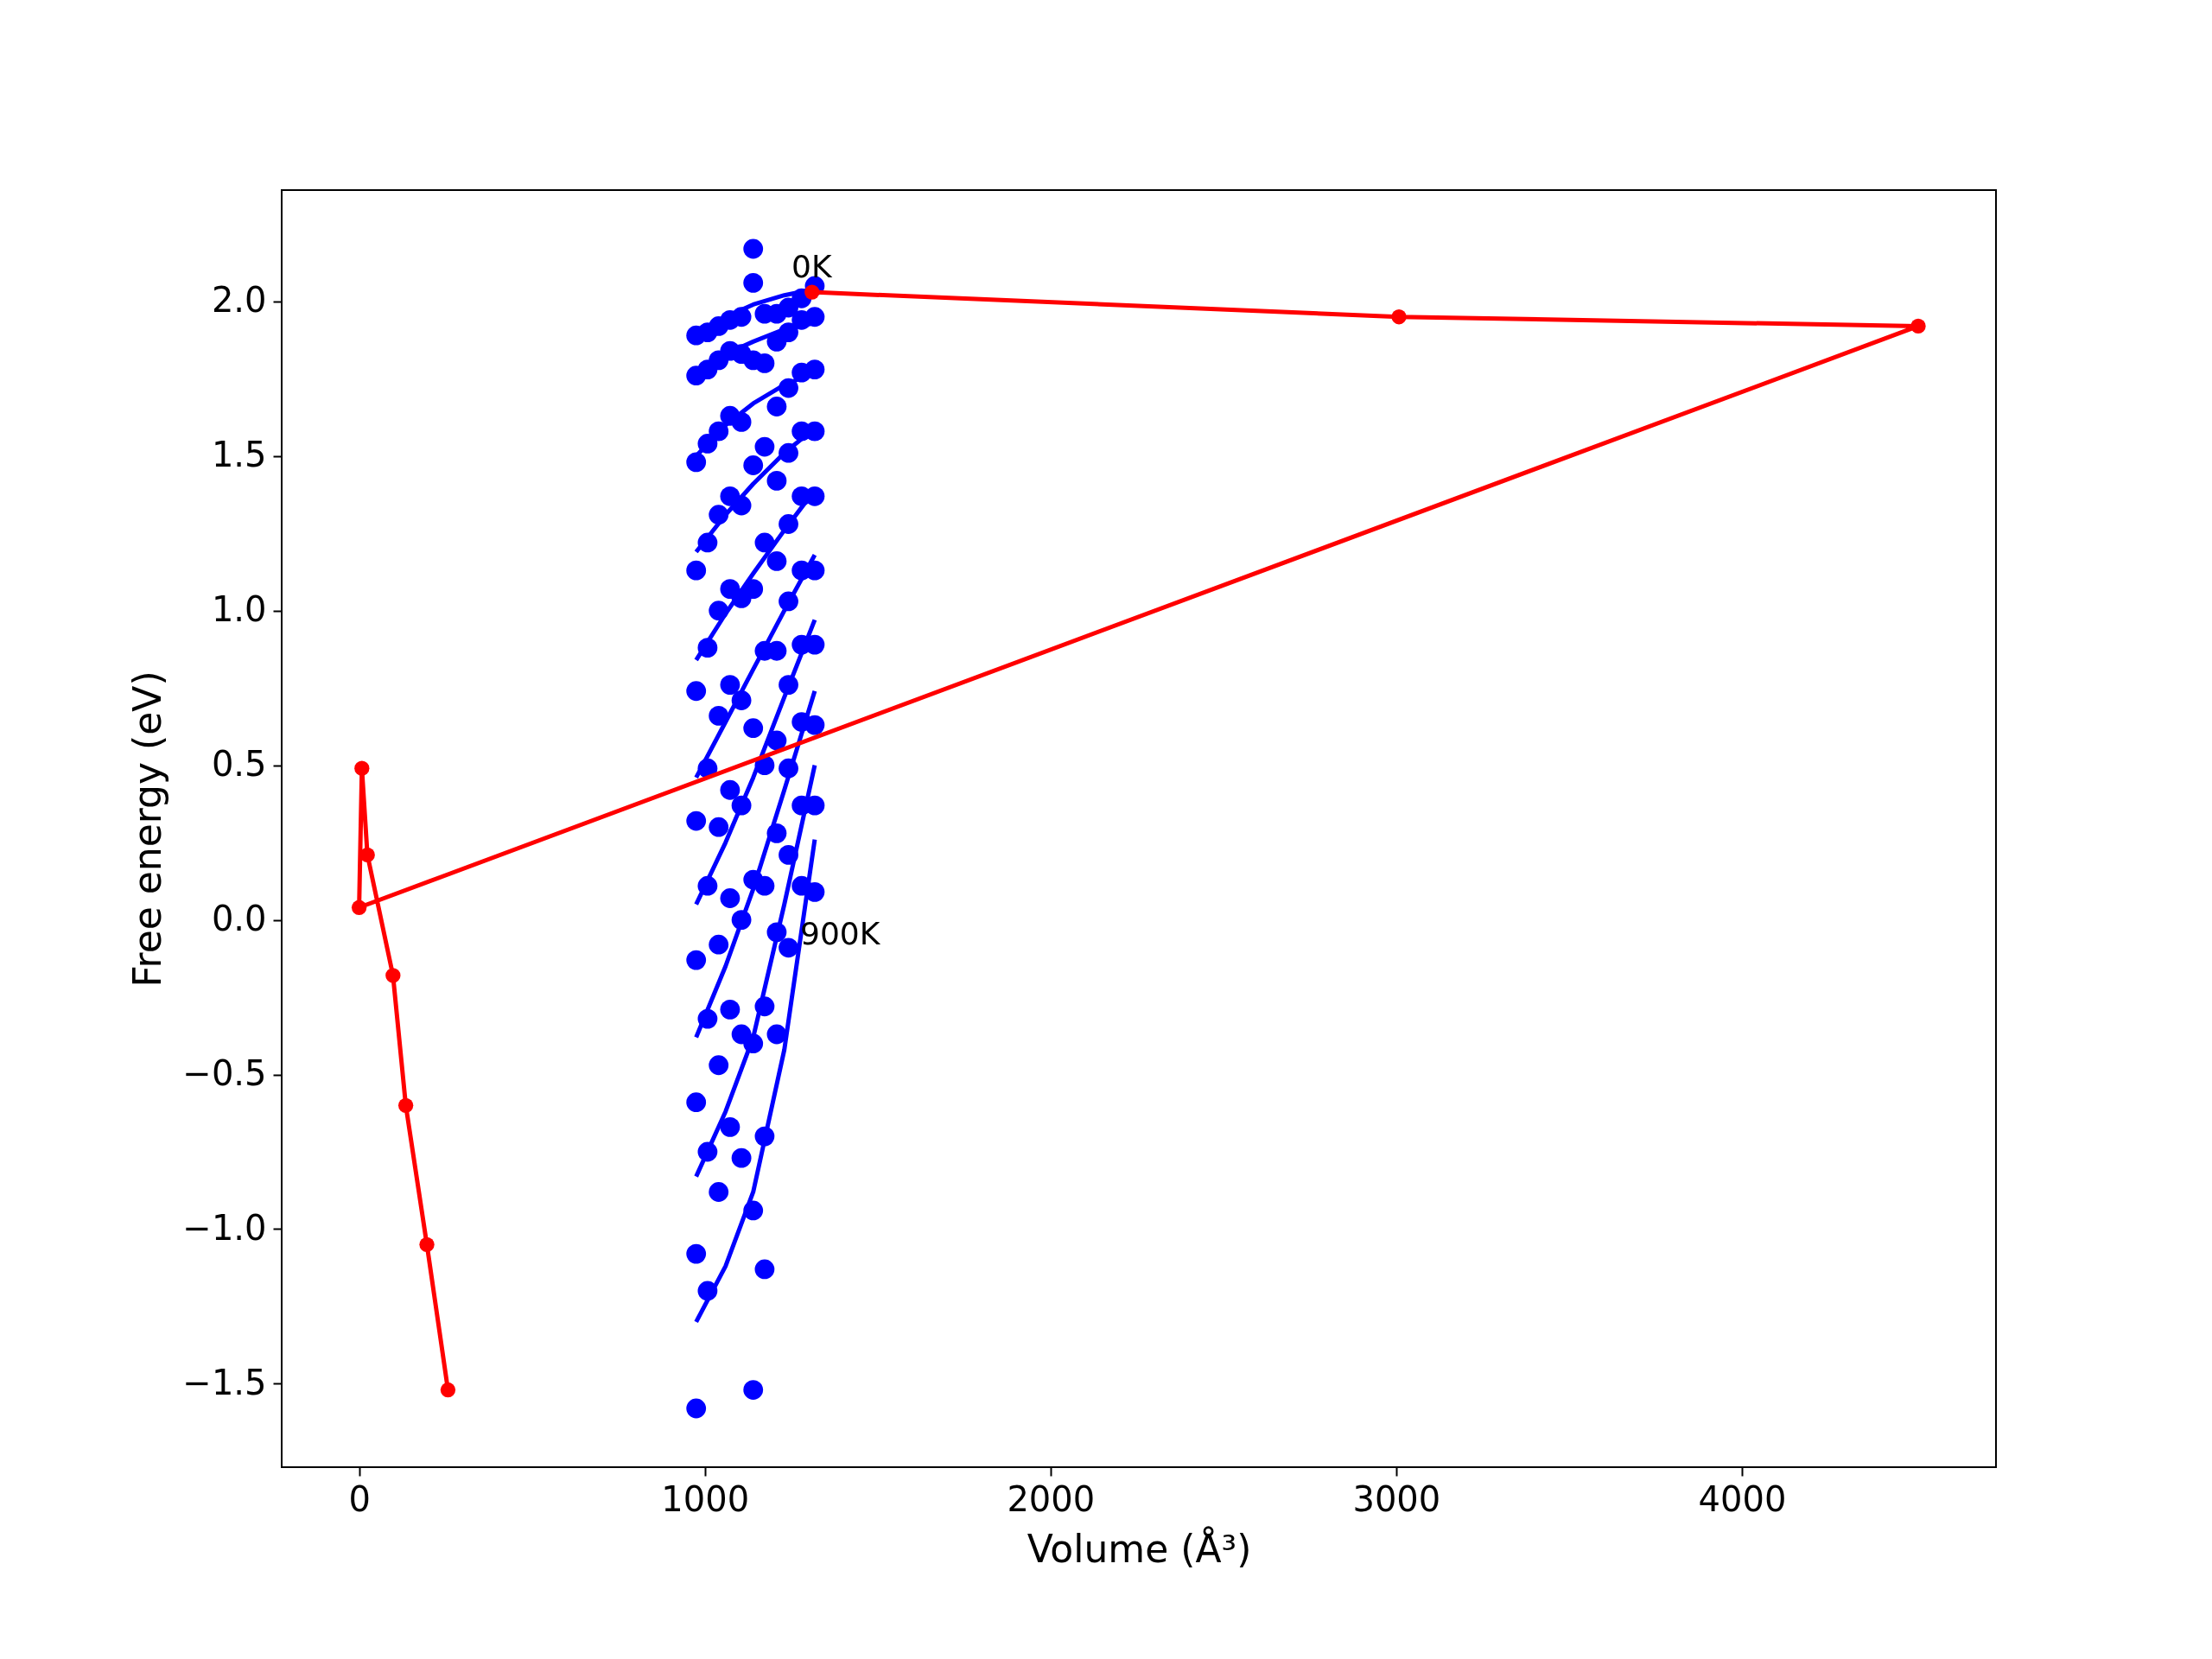 The height and width of the screenshot is (1659, 2212). Describe the element at coordinates (239, 609) in the screenshot. I see `y-tick-label: 1.0` at that location.